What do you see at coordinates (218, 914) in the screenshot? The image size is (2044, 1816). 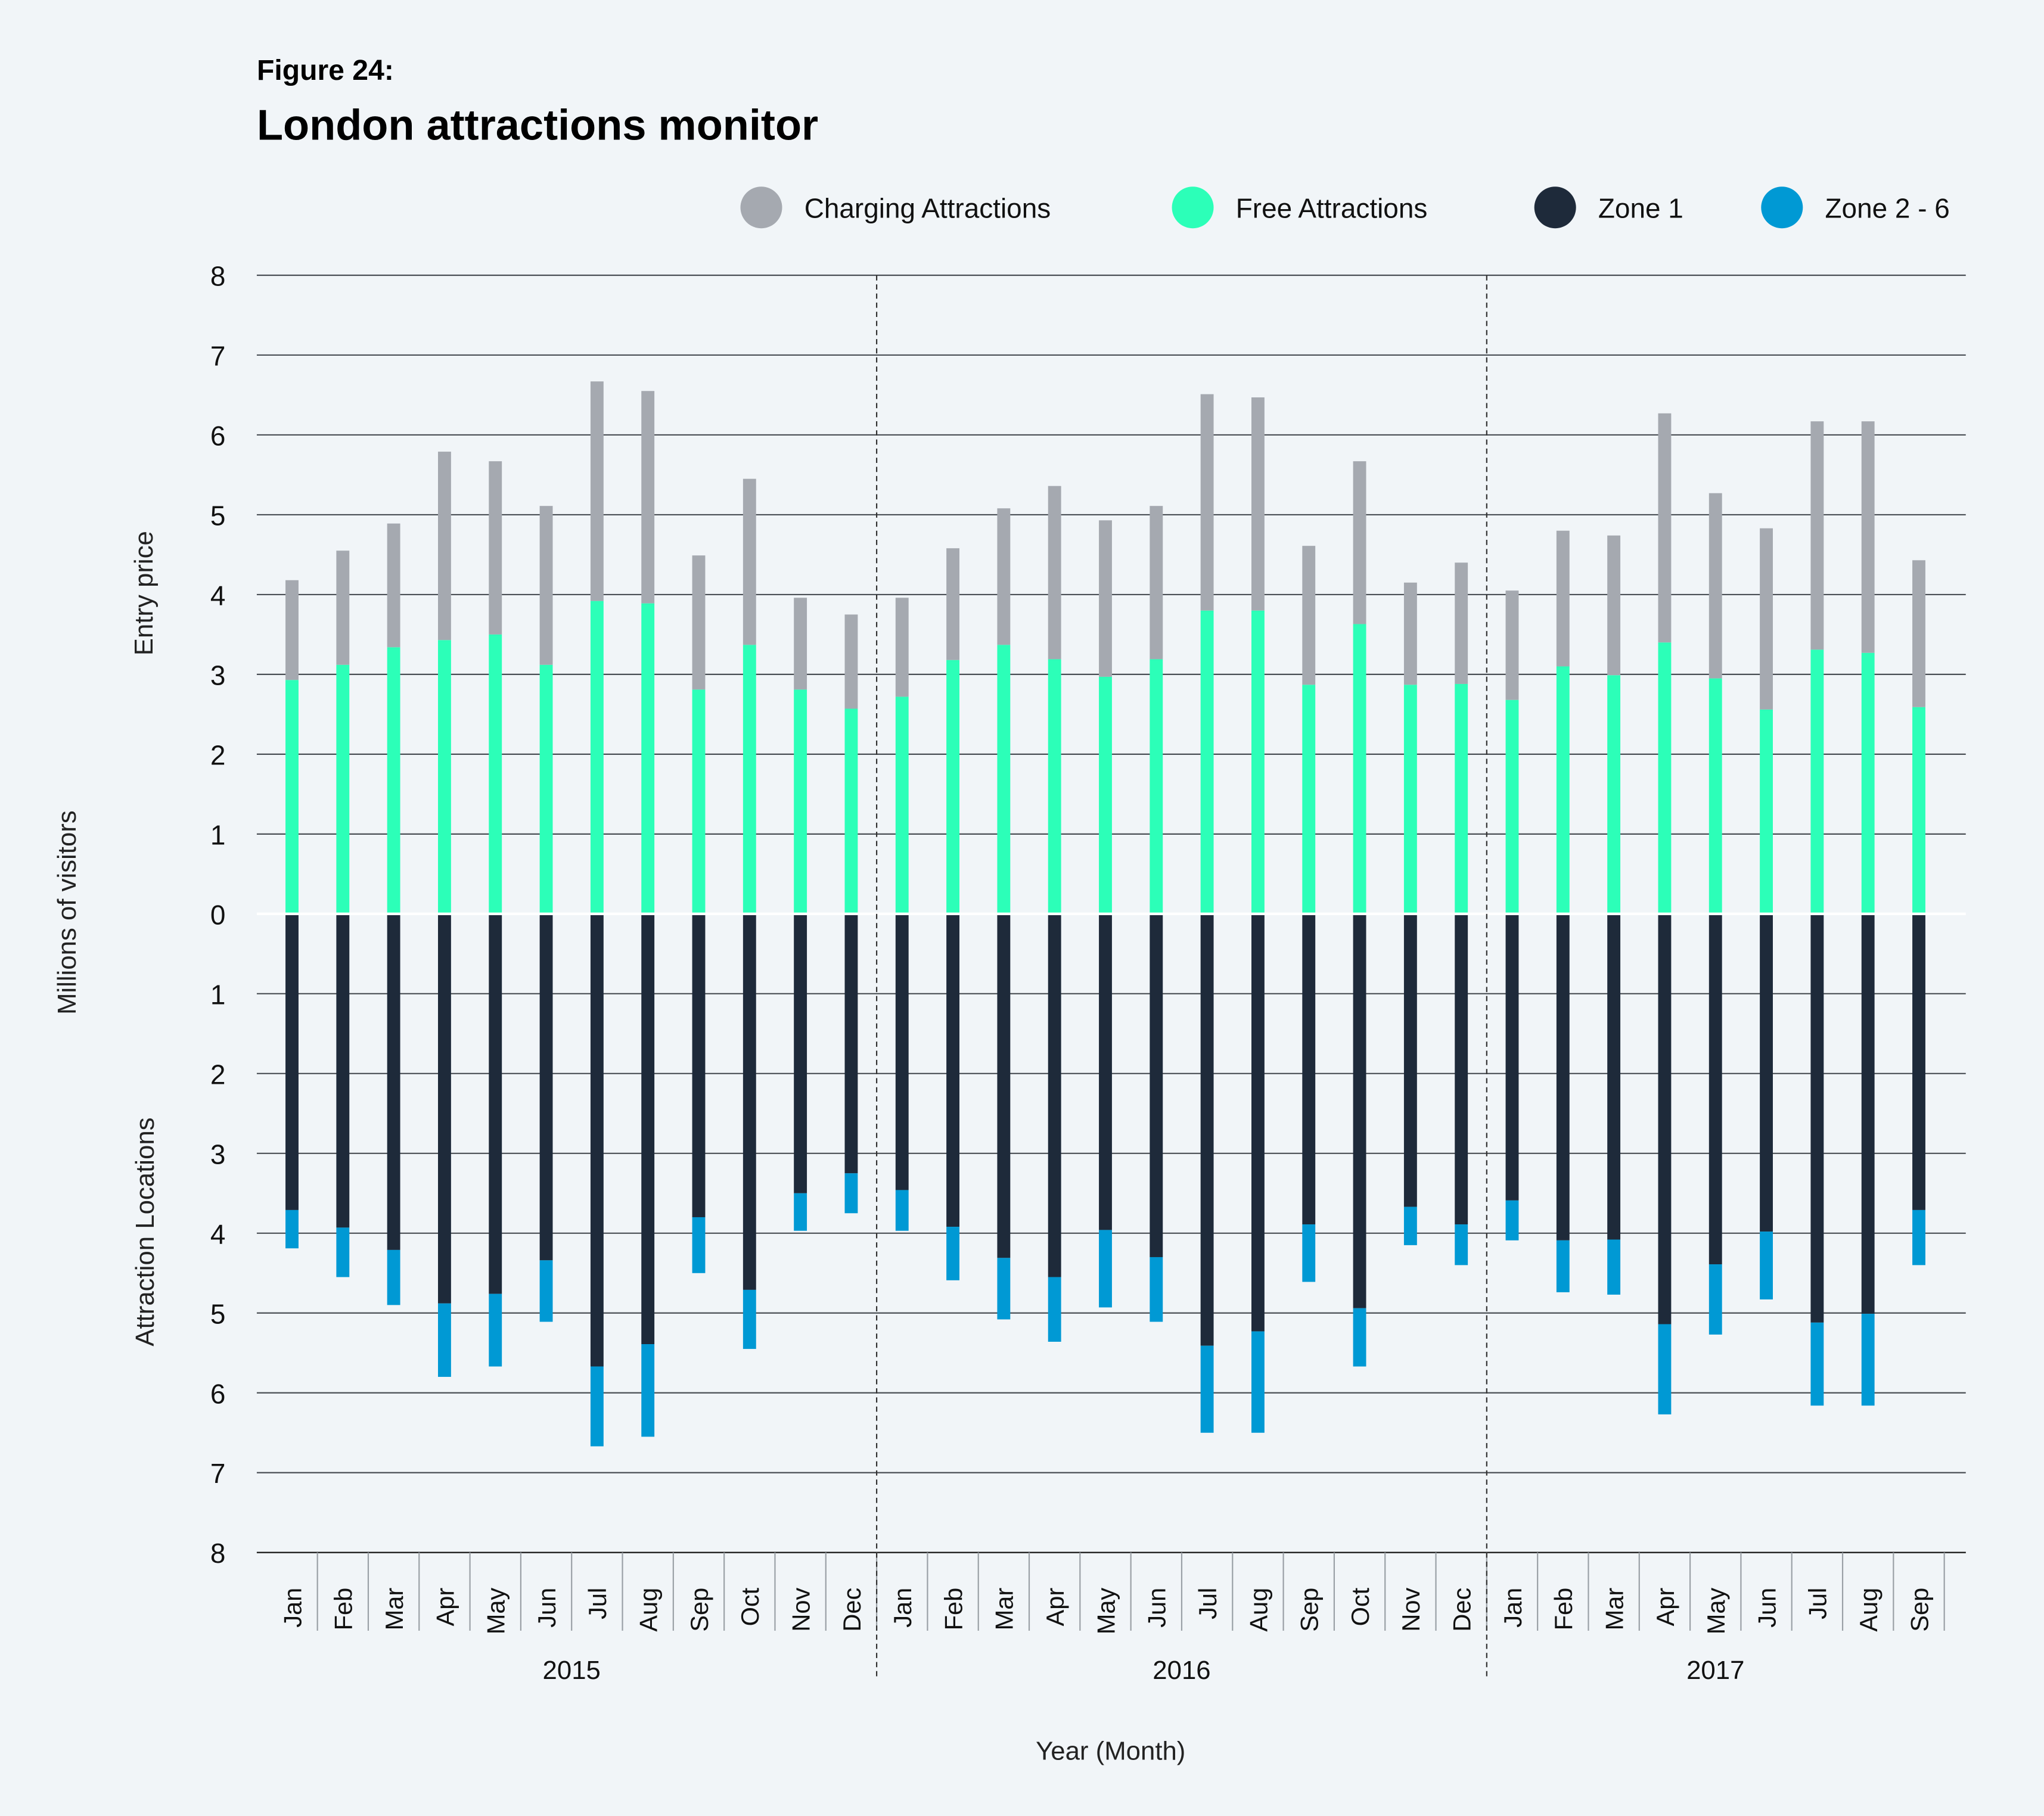 I see `y-axis-ticks: 0 1 2 3 4 5 6 7 8 1 2 3 4 5 6 7 8` at bounding box center [218, 914].